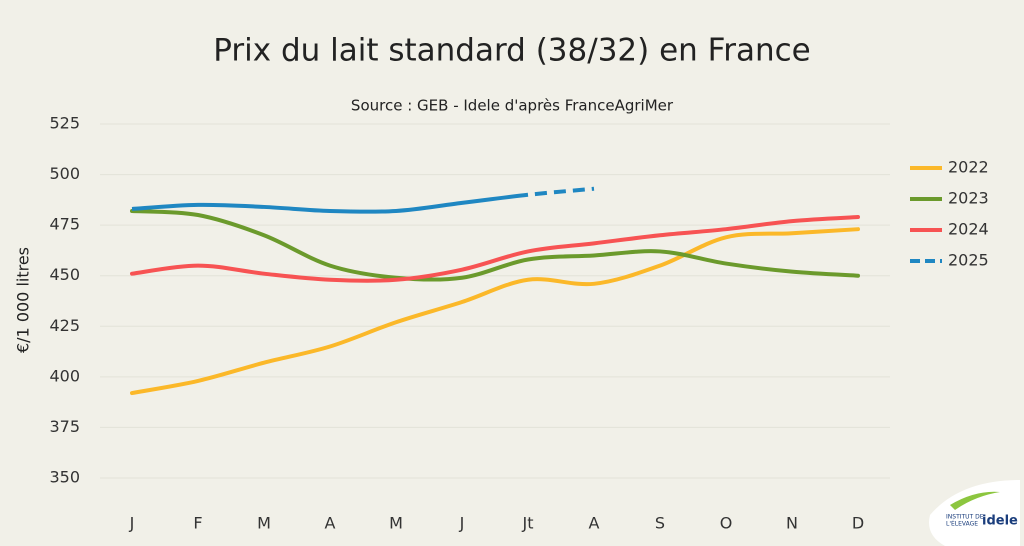 The height and width of the screenshot is (546, 1024). What do you see at coordinates (64, 477) in the screenshot?
I see `y-tick-label: 350` at bounding box center [64, 477].